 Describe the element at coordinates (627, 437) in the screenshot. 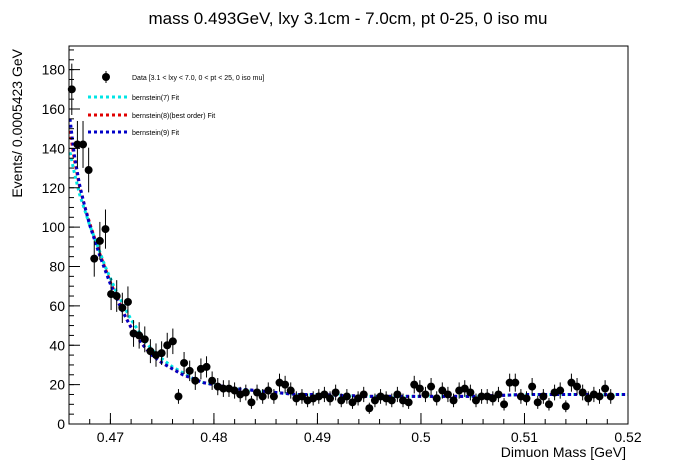

I see `x-tick-label: 0.52` at that location.